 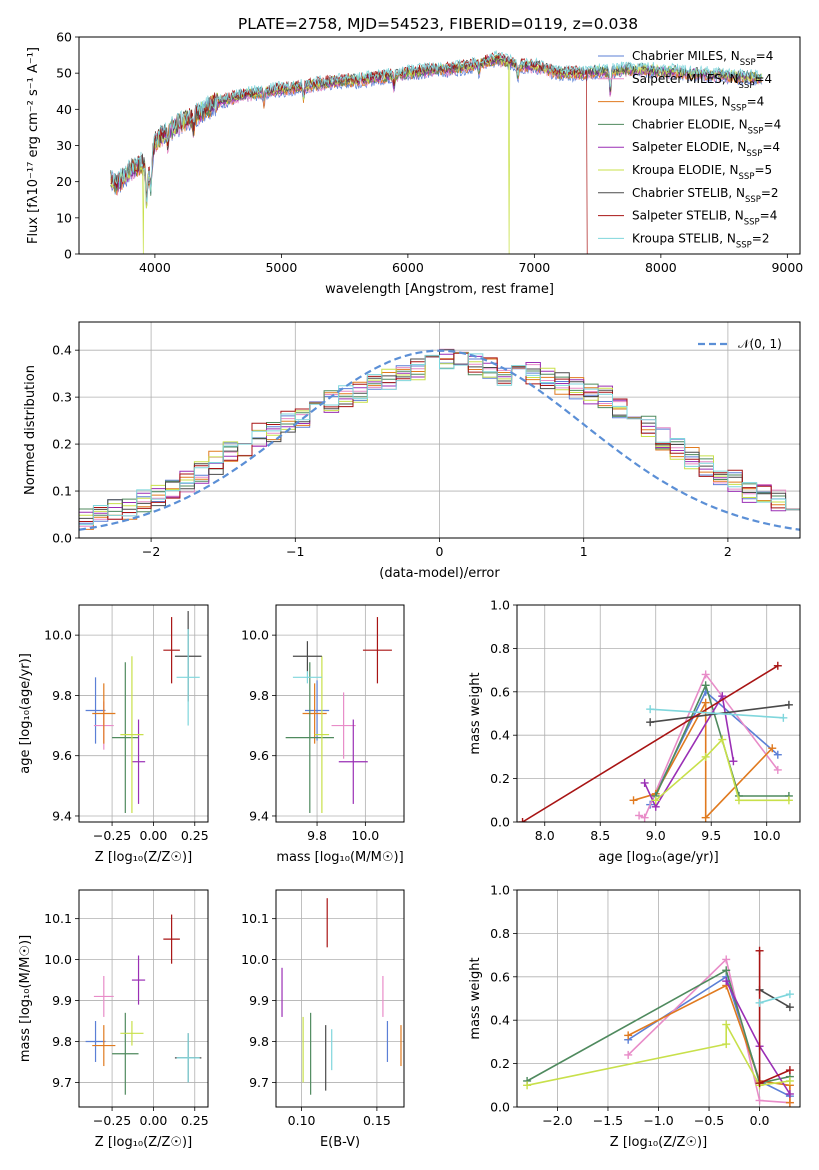 I want to click on y-tick-label: 20, so click(x=64, y=181).